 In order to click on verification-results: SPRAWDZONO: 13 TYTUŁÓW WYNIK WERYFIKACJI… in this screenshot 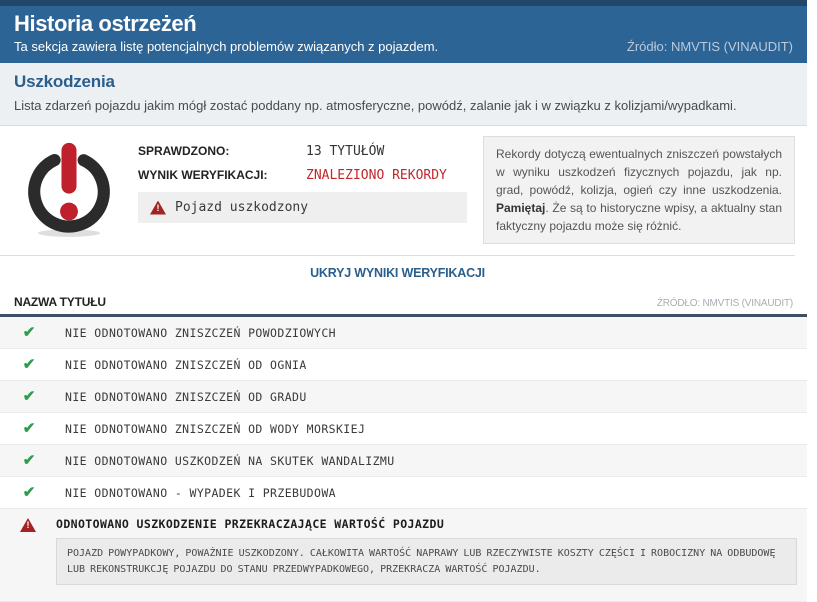, I will do `click(302, 179)`.